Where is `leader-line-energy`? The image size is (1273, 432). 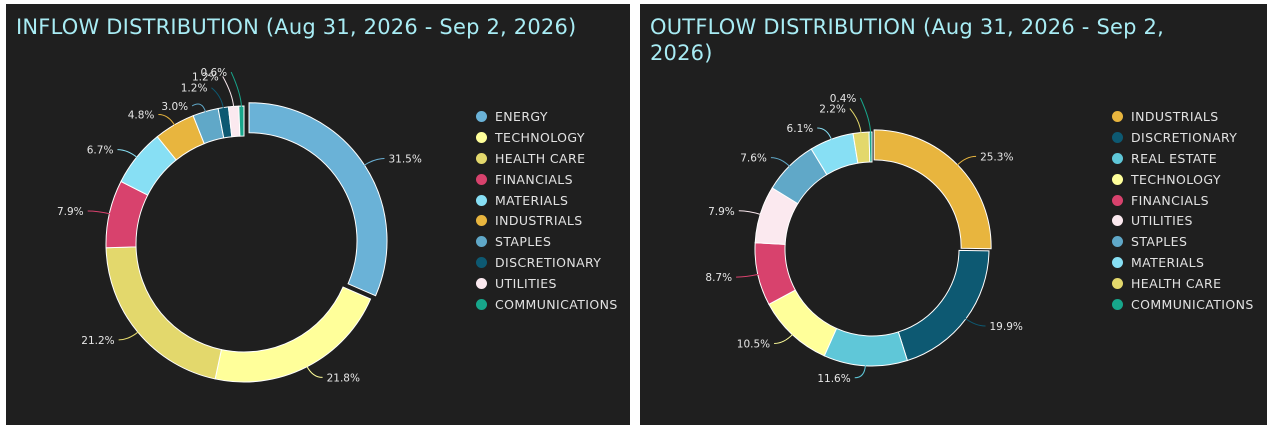 leader-line-energy is located at coordinates (374, 162).